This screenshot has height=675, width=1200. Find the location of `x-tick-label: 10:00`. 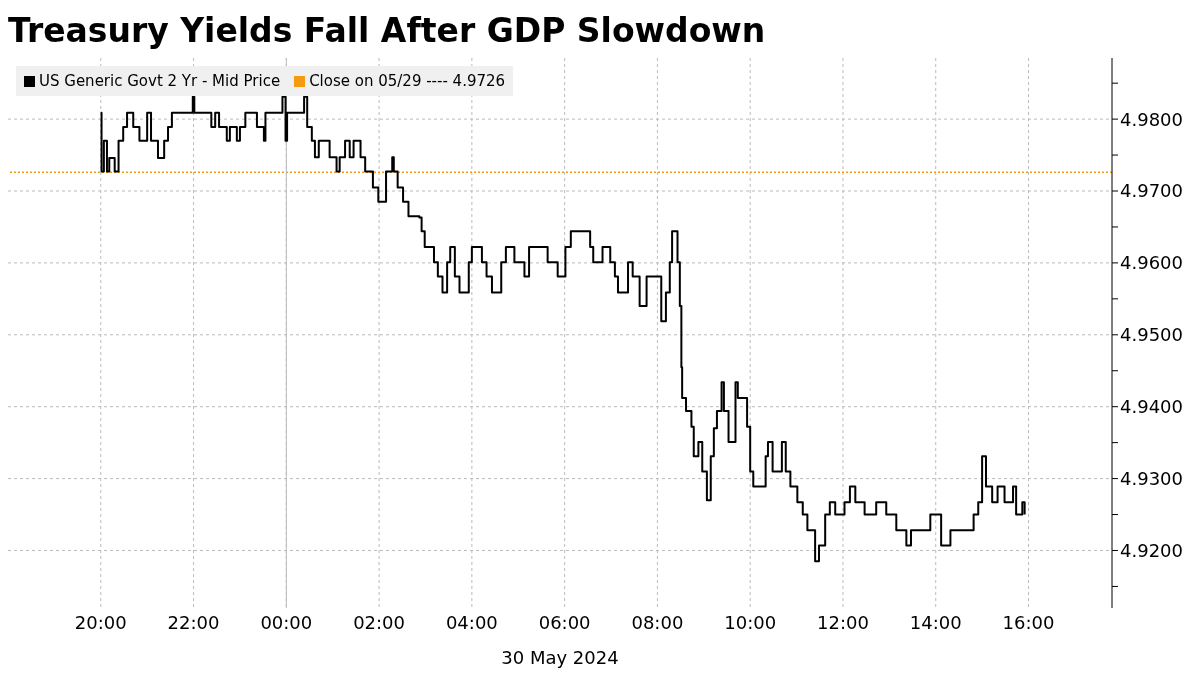

x-tick-label: 10:00 is located at coordinates (750, 622).